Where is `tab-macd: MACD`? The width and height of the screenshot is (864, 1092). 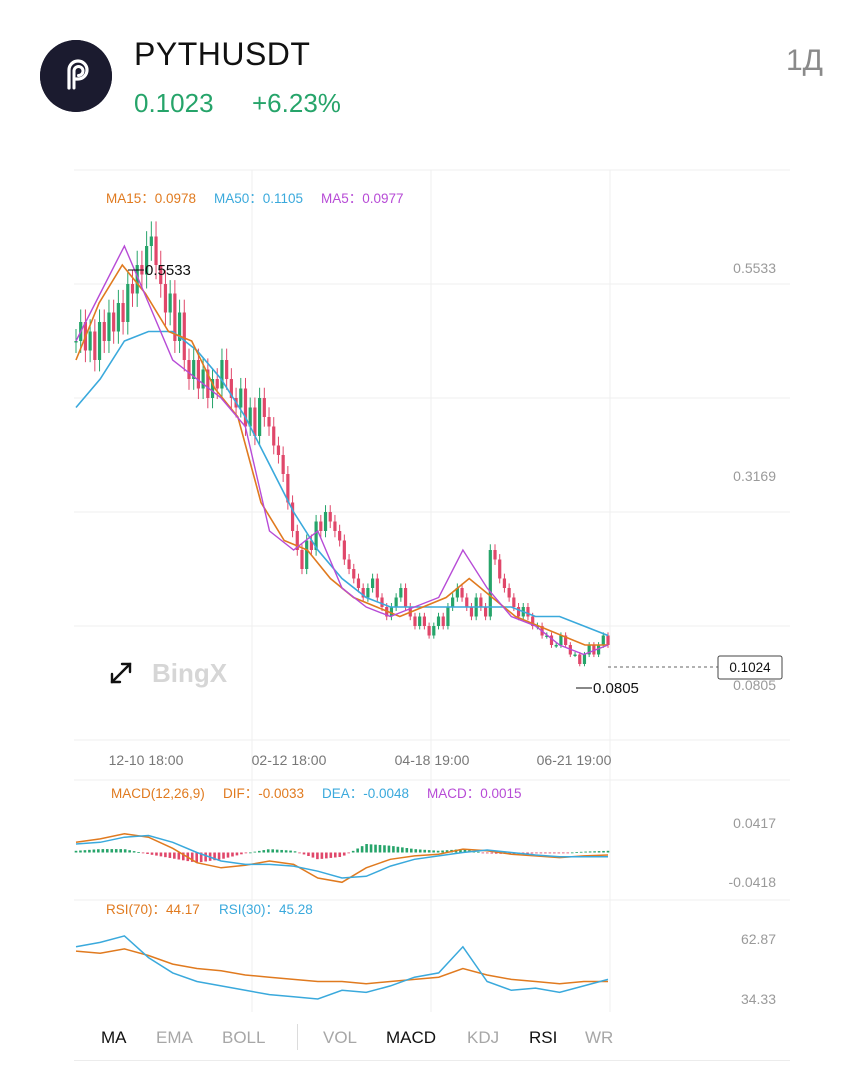
tab-macd: MACD is located at coordinates (411, 1037).